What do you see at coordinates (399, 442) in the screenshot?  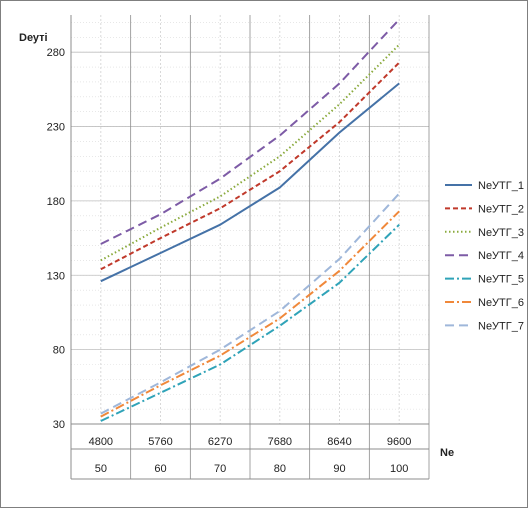 I see `x-tick-label: 9600` at bounding box center [399, 442].